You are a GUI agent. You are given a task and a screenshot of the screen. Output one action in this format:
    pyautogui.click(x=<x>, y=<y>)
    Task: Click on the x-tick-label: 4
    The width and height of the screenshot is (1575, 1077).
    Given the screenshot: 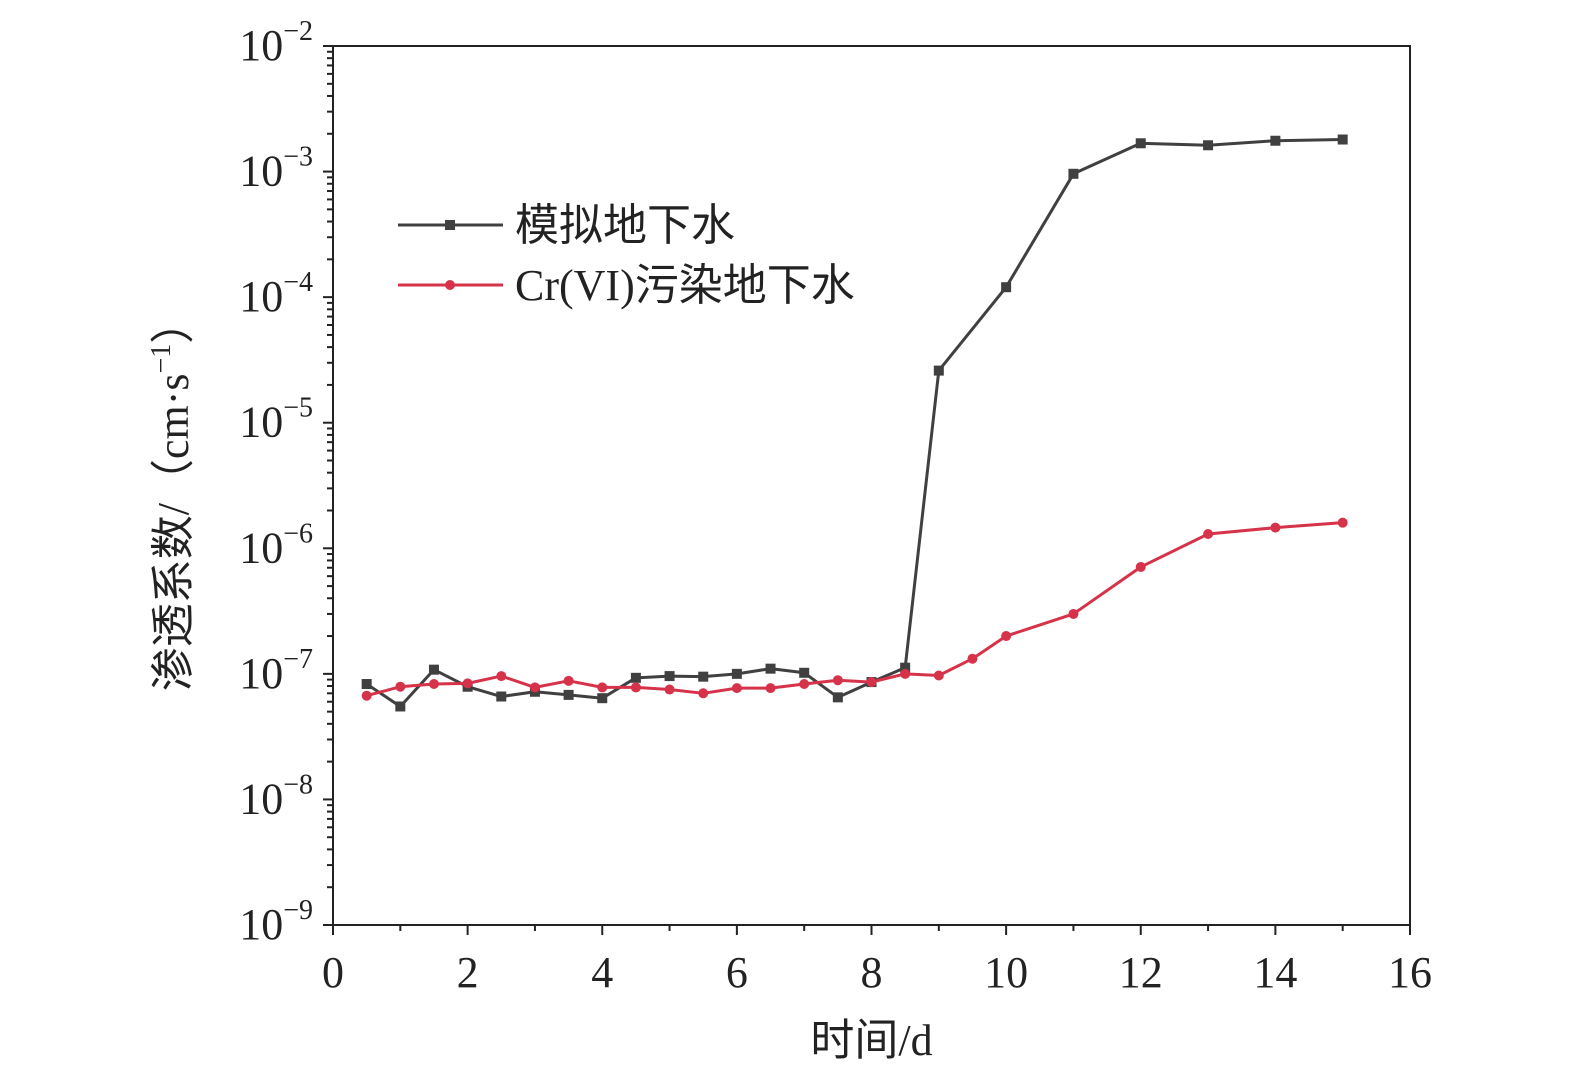 What is the action you would take?
    pyautogui.click(x=602, y=972)
    